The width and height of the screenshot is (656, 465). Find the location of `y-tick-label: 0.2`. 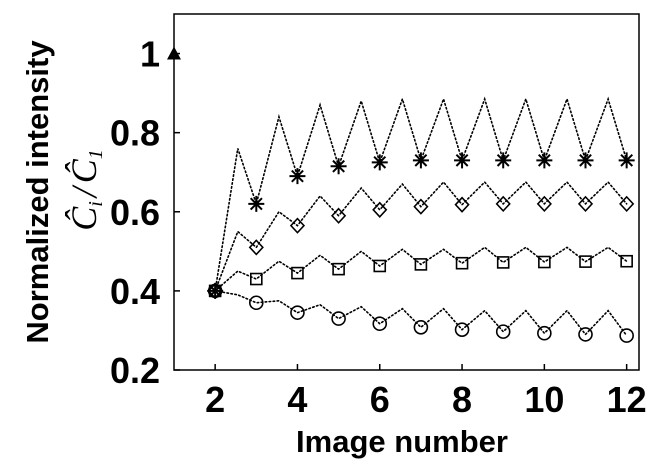

y-tick-label: 0.2 is located at coordinates (135, 370).